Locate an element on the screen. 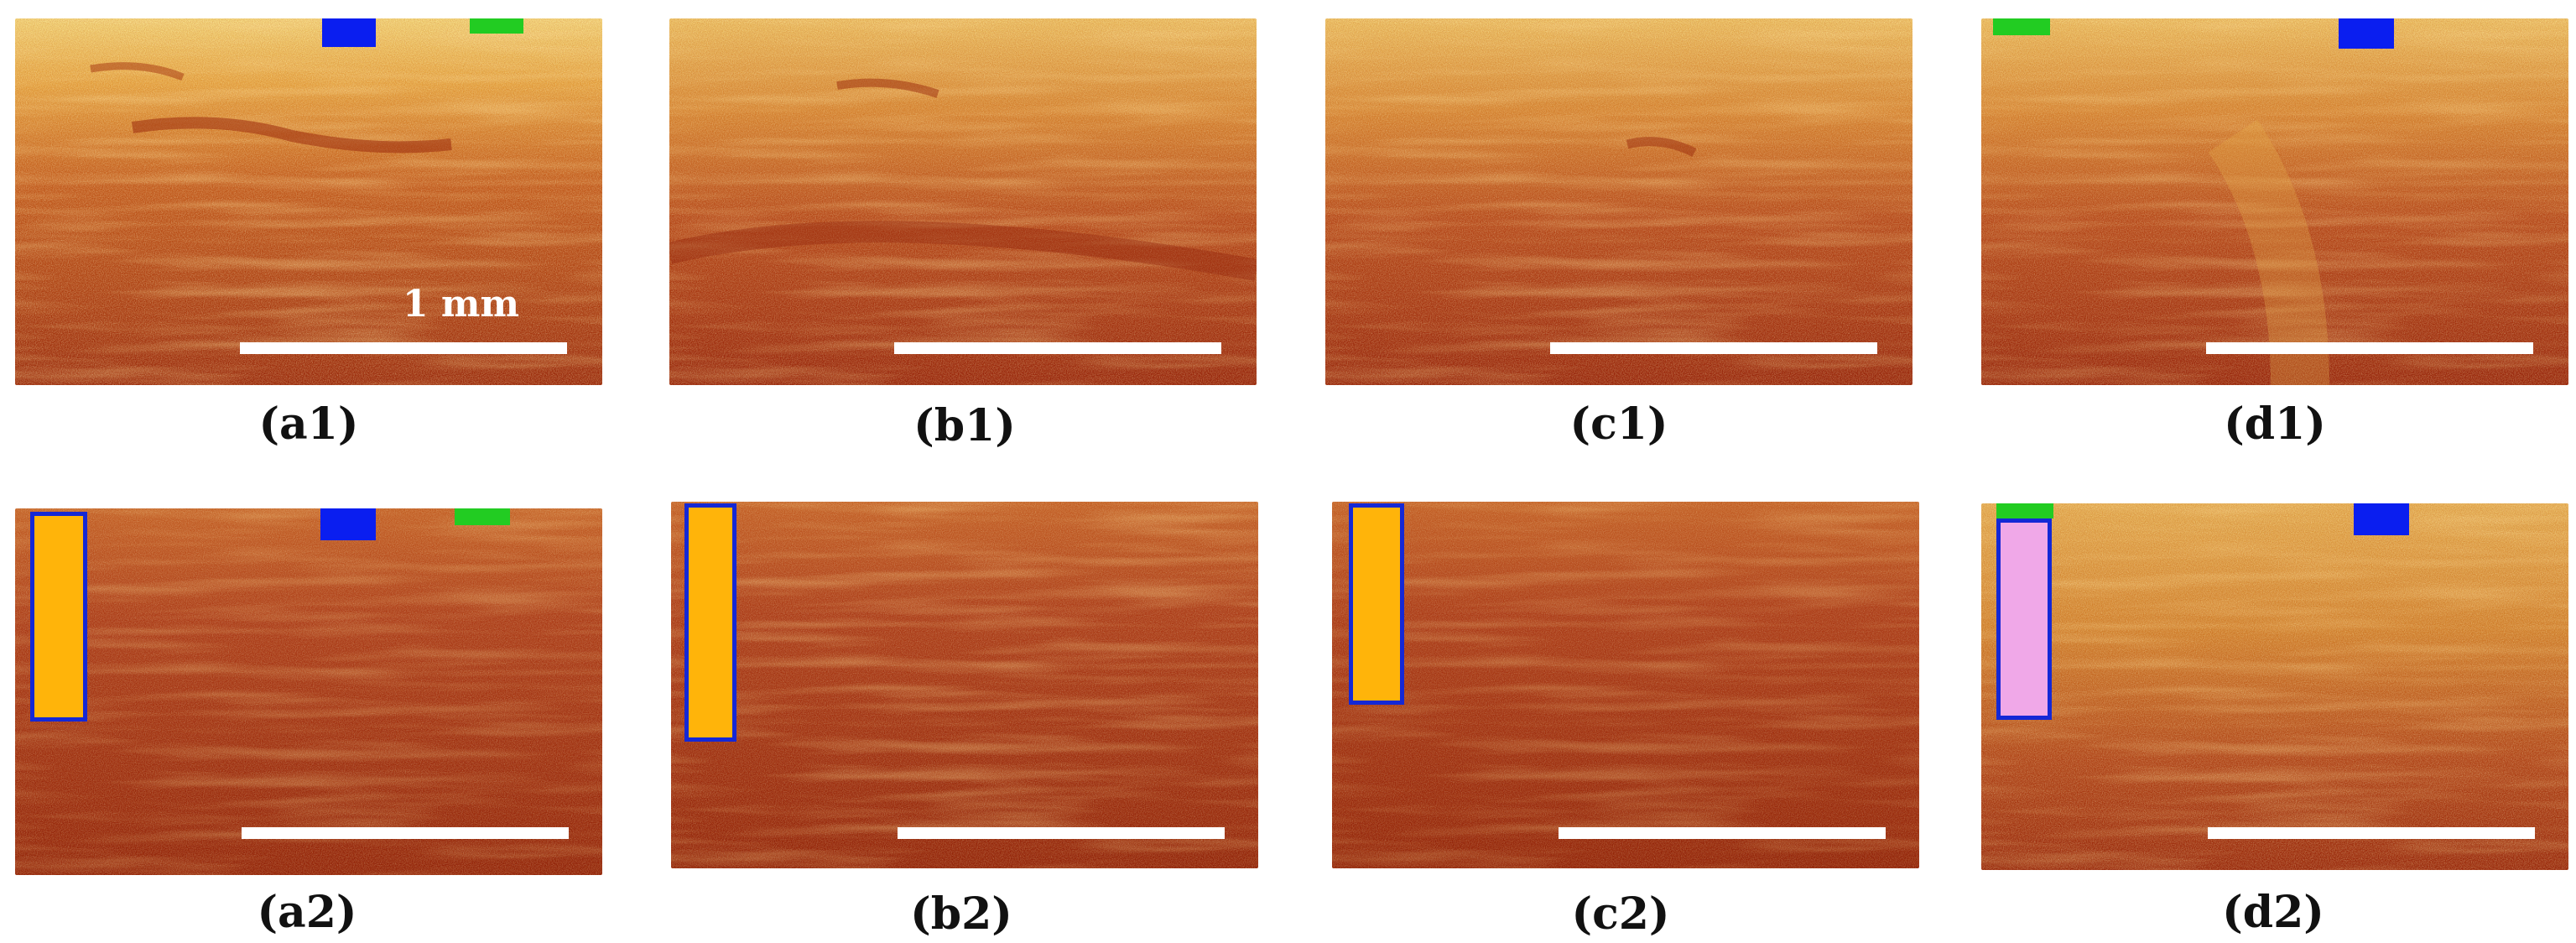  panel-label-c1: (c1) is located at coordinates (1618, 424).